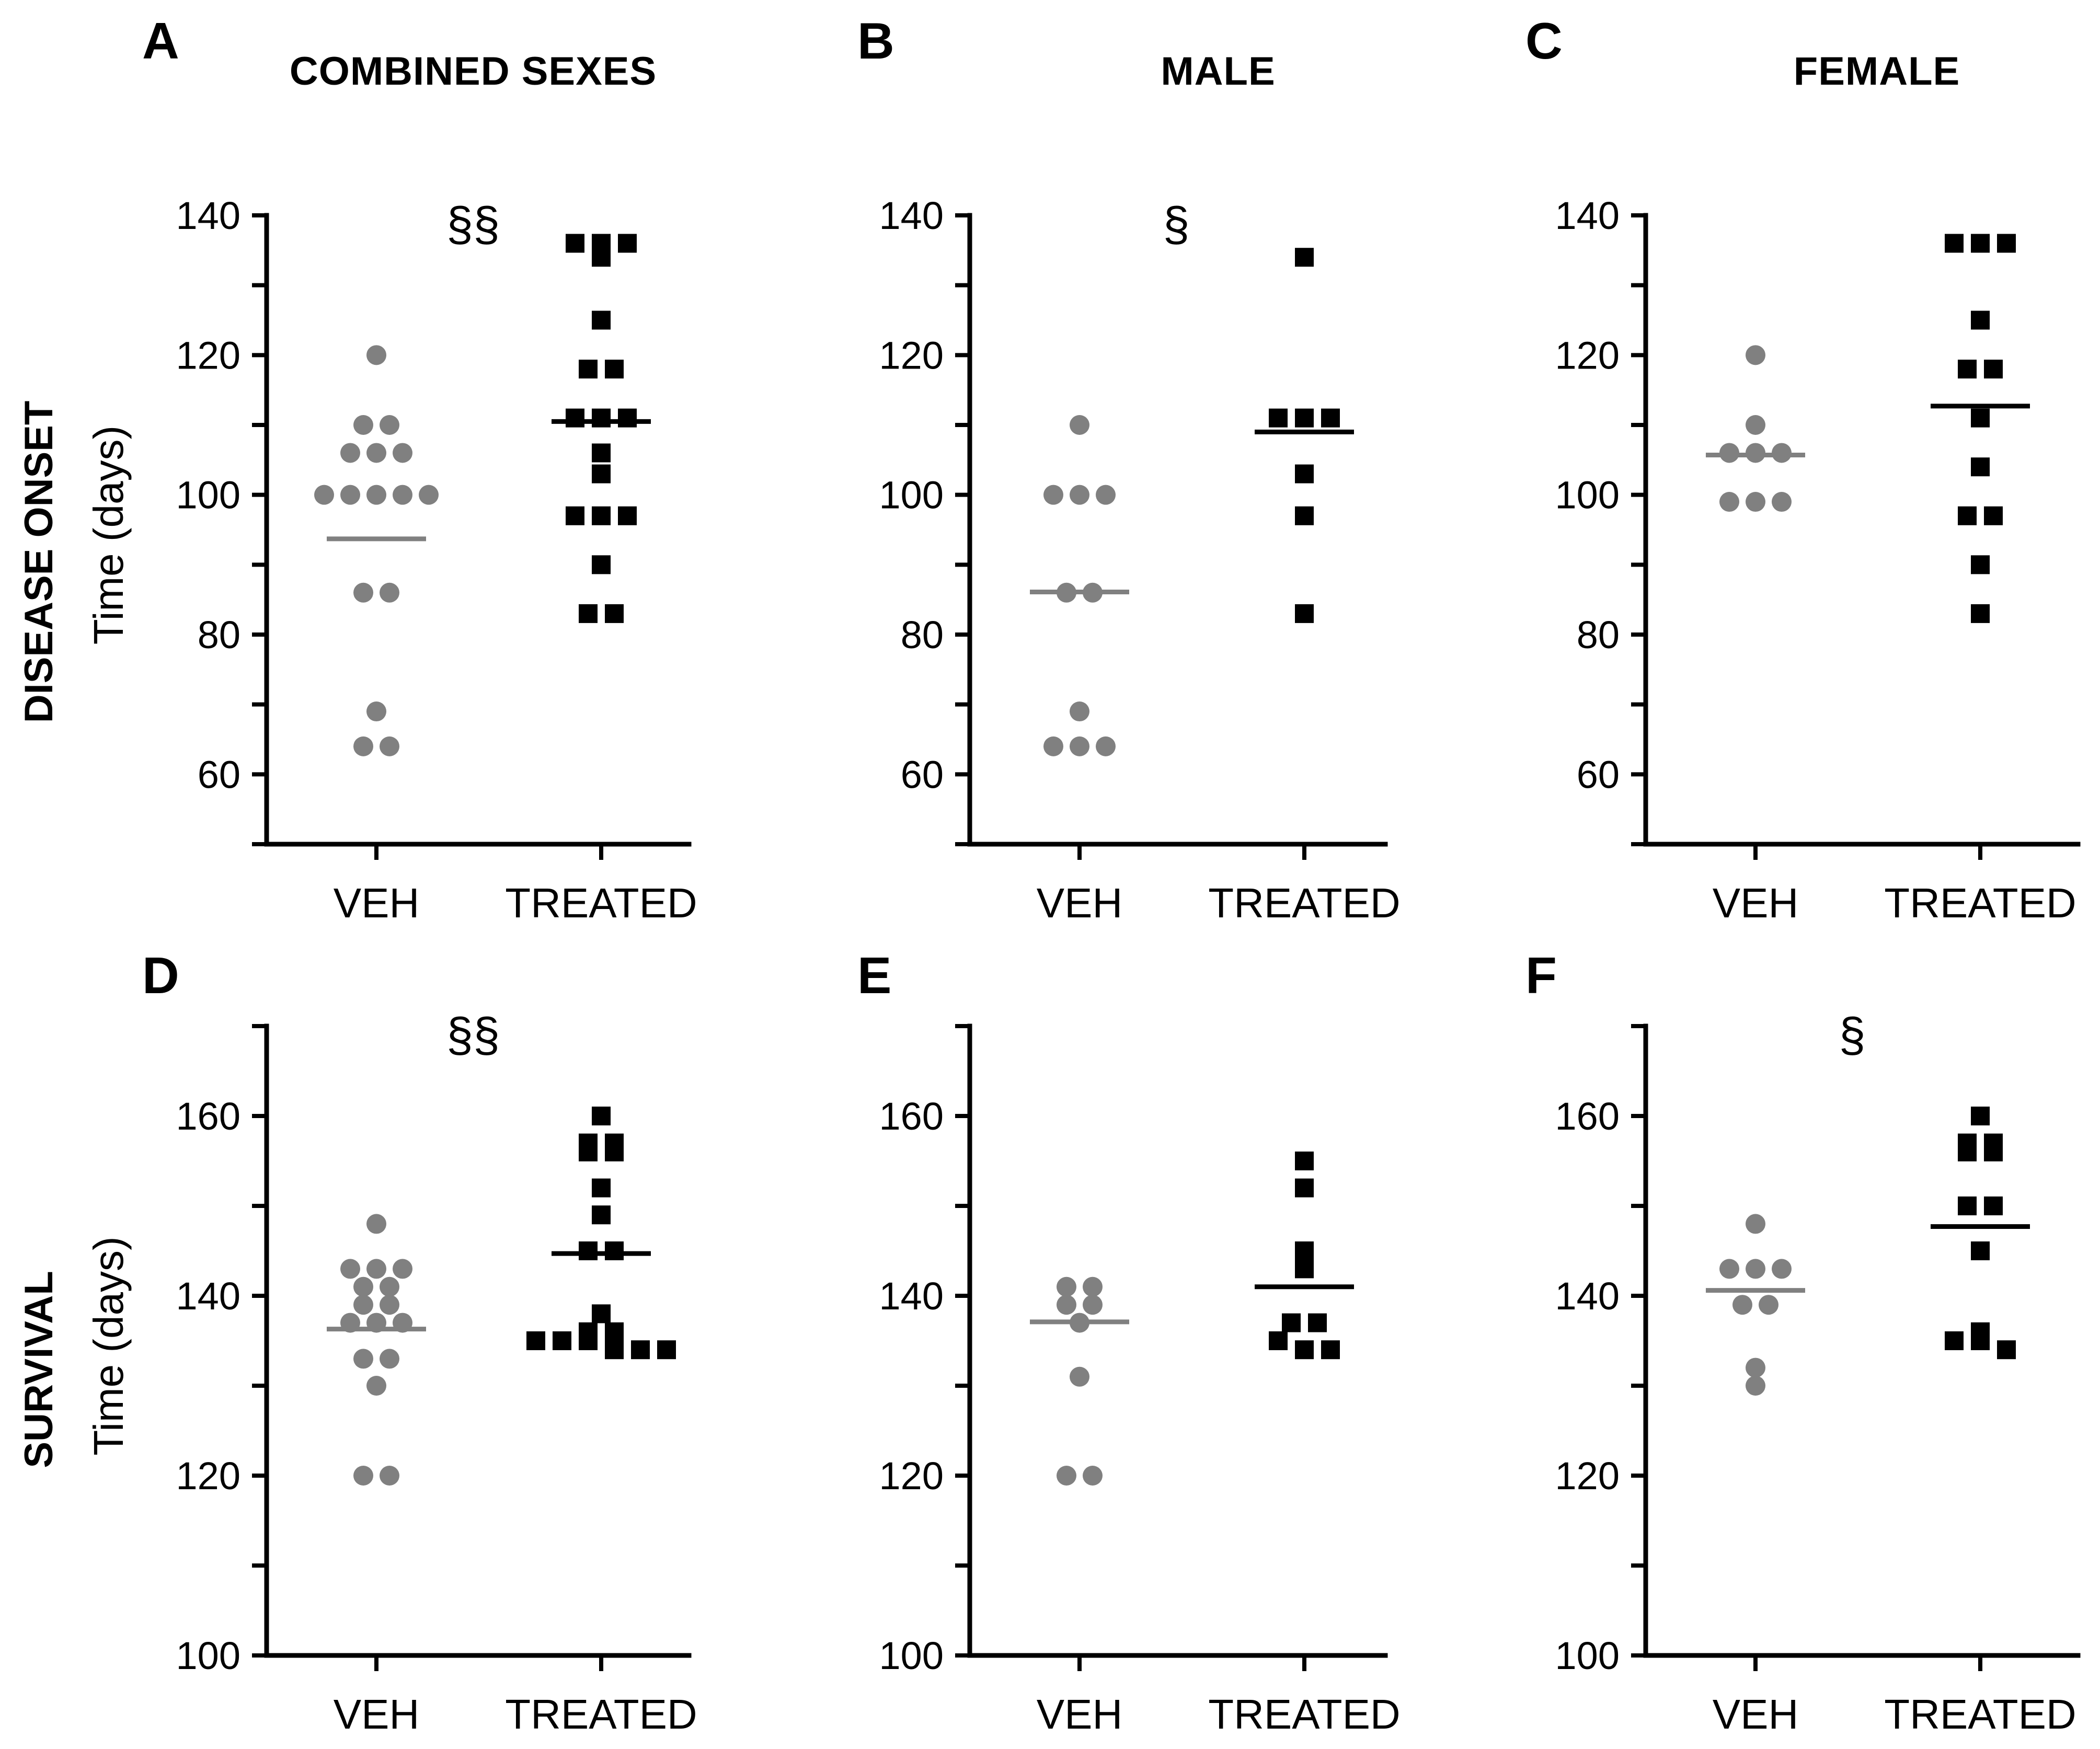 This screenshot has height=1749, width=2100. Describe the element at coordinates (39, 562) in the screenshot. I see `row-label-disease-onset: DISEASE ONSET` at that location.